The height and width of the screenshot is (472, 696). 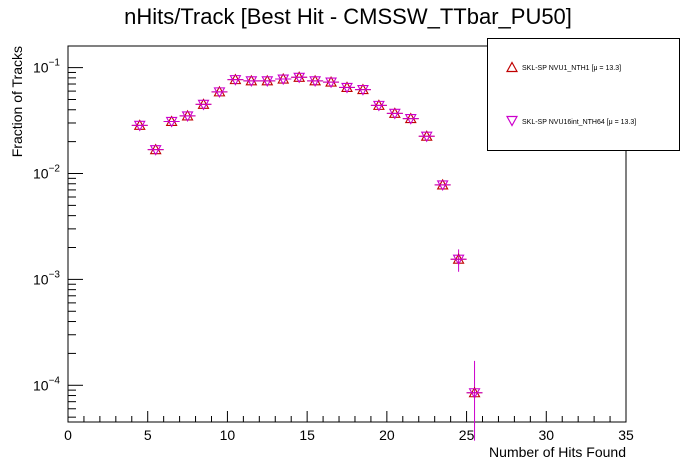 I want to click on y-axis-label: Fraction of Tracks, so click(x=17, y=101).